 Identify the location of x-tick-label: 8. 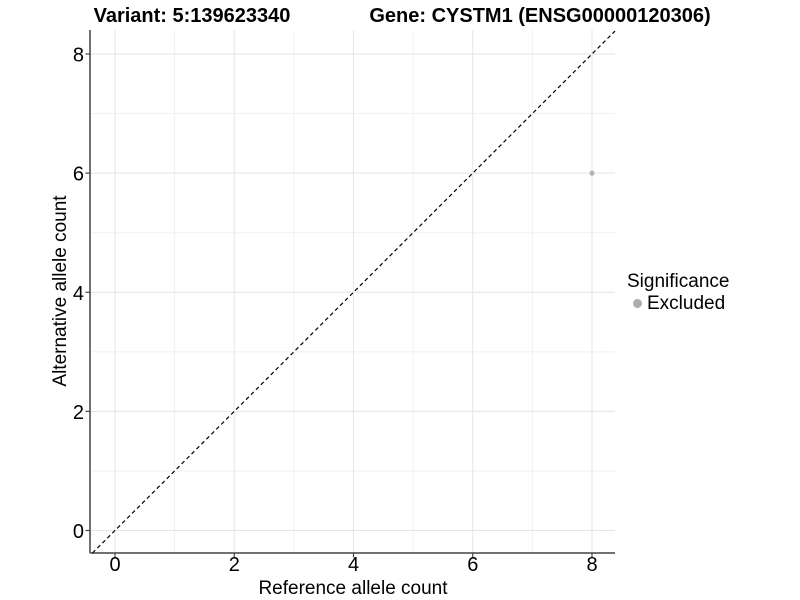
(591, 565).